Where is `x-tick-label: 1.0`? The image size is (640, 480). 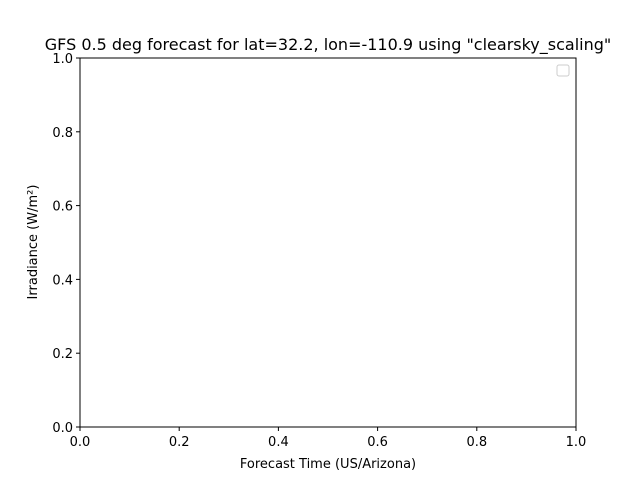
x-tick-label: 1.0 is located at coordinates (576, 442).